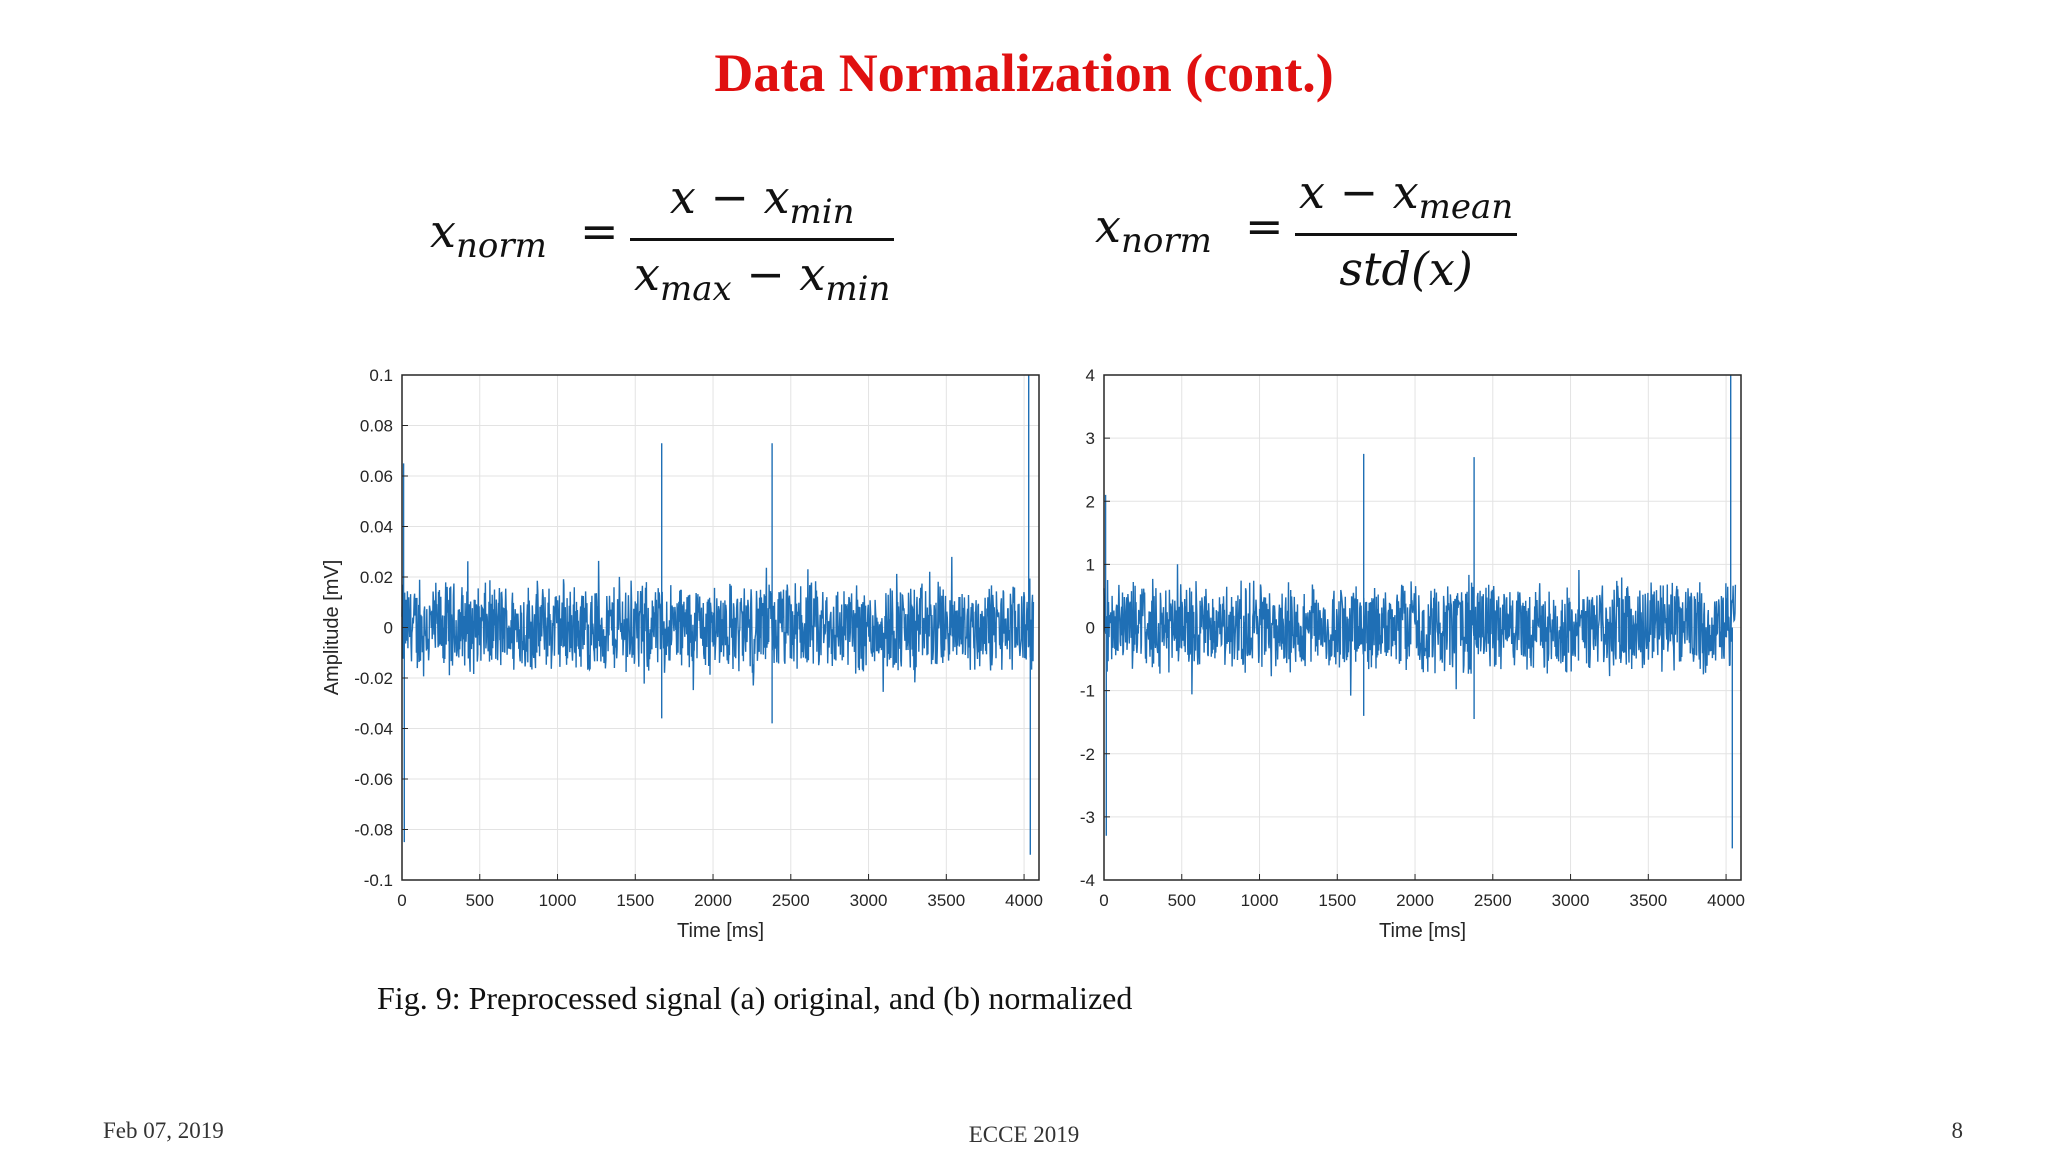 The height and width of the screenshot is (1152, 2048). Describe the element at coordinates (1090, 438) in the screenshot. I see `y-tick-label: 3` at that location.